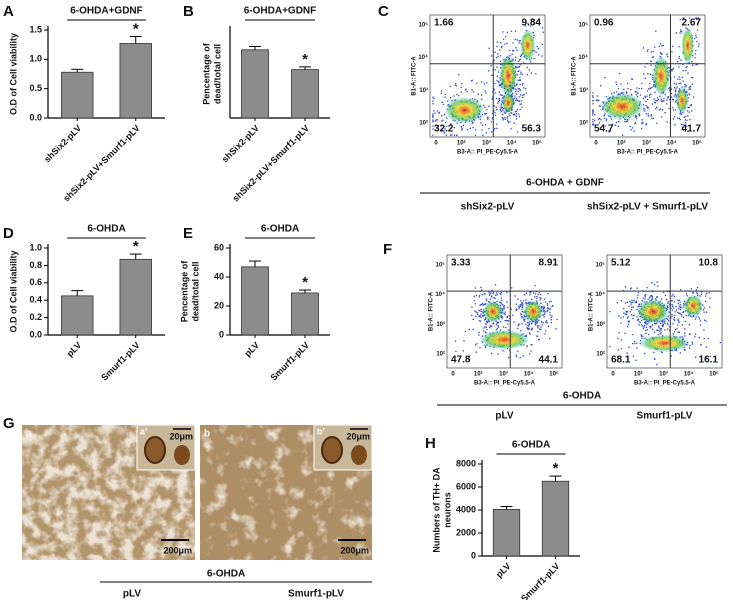  I want to click on y-tick-label: 10⁴, so click(423, 58).